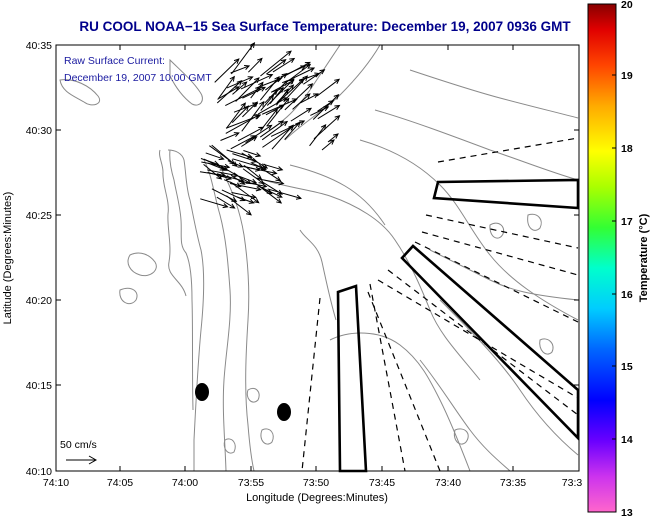 This screenshot has width=651, height=518. What do you see at coordinates (185, 483) in the screenshot?
I see `x-tick-label: 74:00` at bounding box center [185, 483].